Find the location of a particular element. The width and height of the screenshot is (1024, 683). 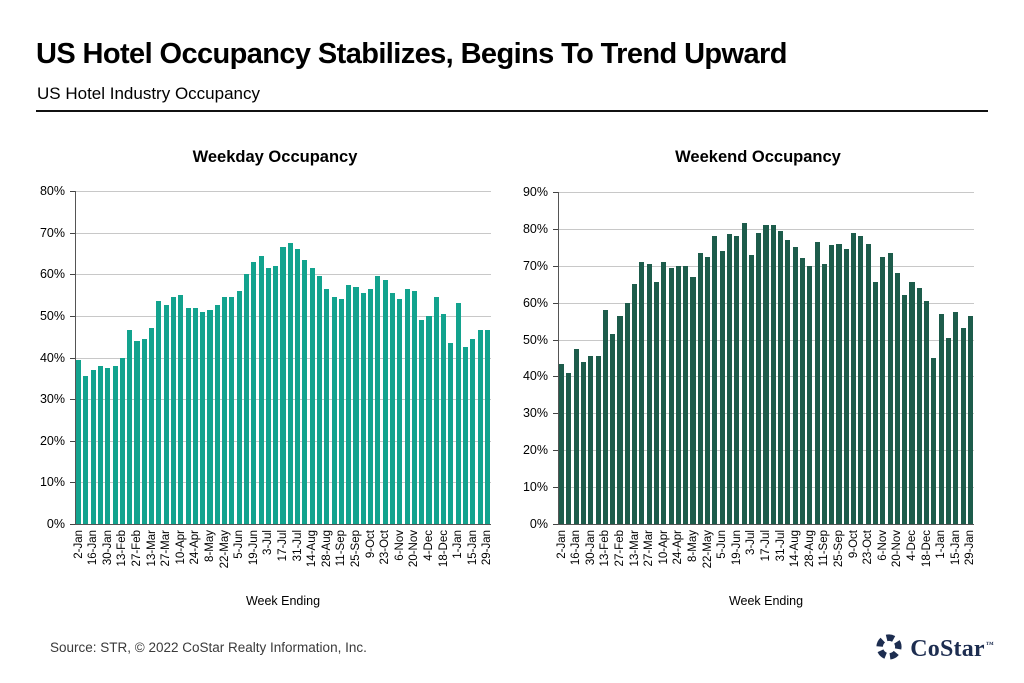

x-tick-label: 17-Jul is located at coordinates (766, 546).